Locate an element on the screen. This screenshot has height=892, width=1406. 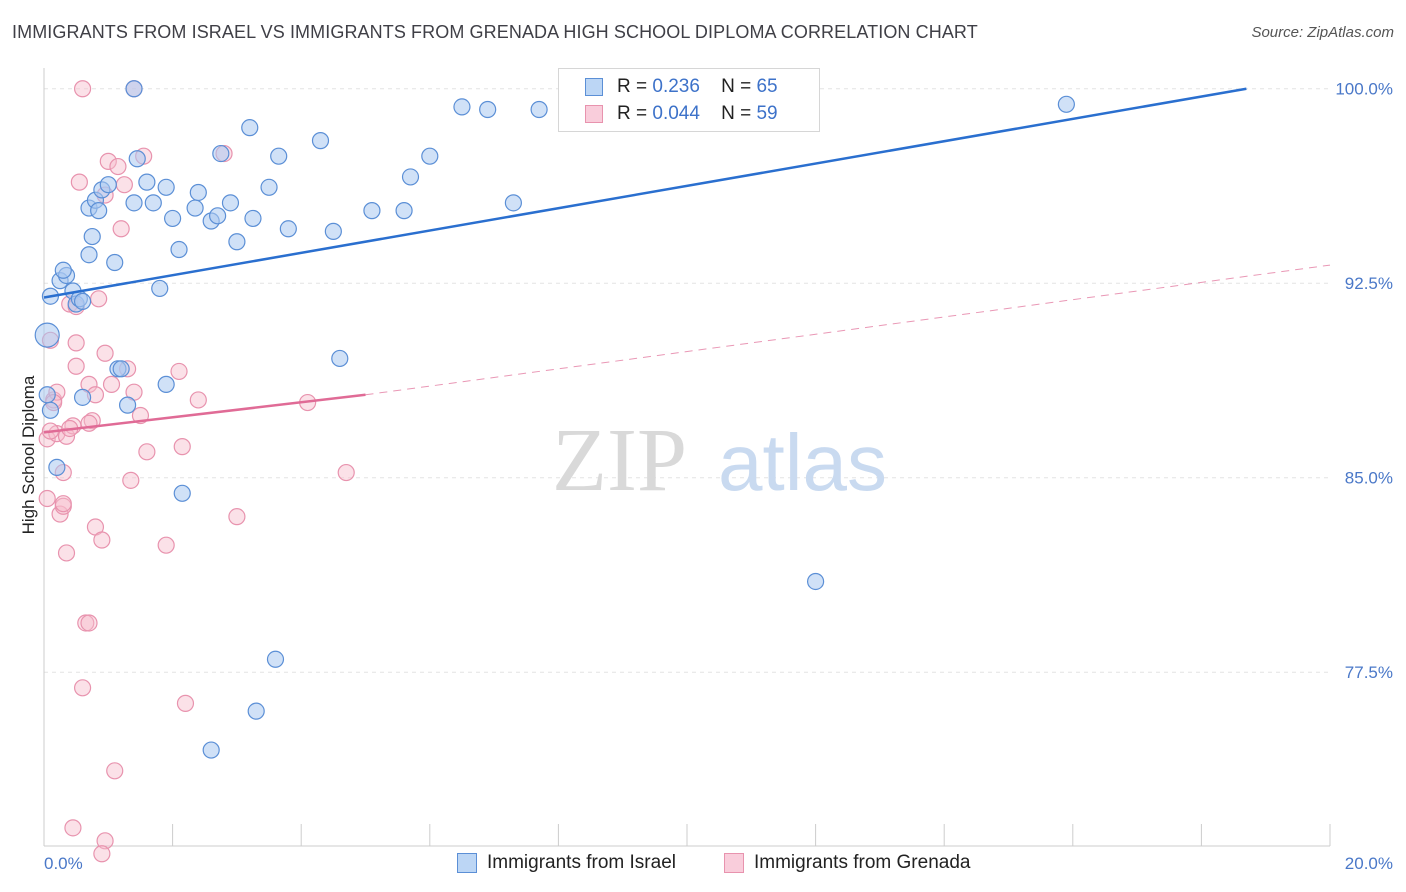
stats-legend: R = 0.236 N = 65 R = 0.044 N = 59 is located at coordinates (689, 100).